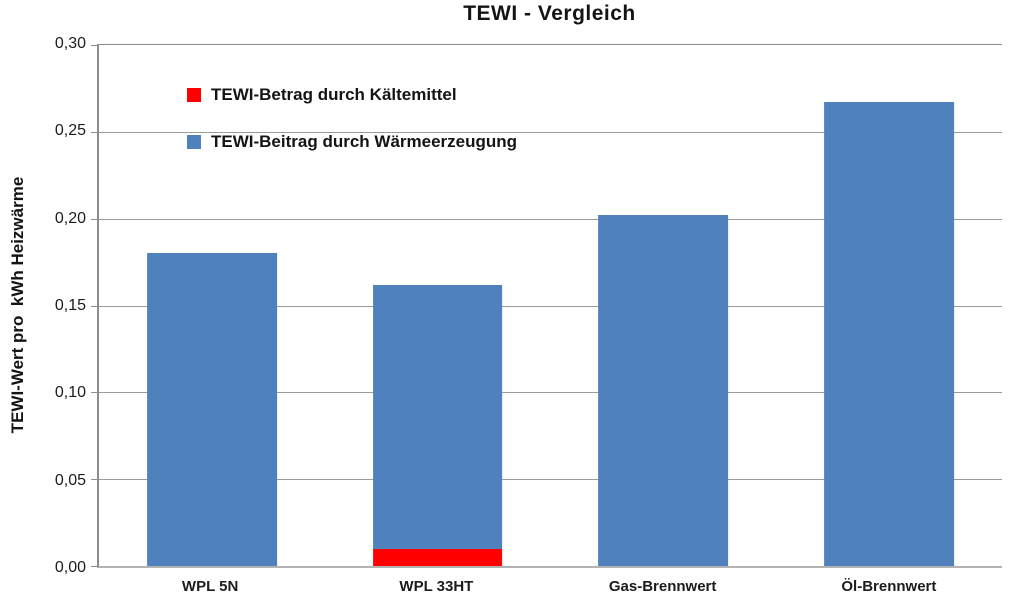 This screenshot has height=614, width=1024. Describe the element at coordinates (662, 586) in the screenshot. I see `x-category-label: Gas-Brennwert` at that location.